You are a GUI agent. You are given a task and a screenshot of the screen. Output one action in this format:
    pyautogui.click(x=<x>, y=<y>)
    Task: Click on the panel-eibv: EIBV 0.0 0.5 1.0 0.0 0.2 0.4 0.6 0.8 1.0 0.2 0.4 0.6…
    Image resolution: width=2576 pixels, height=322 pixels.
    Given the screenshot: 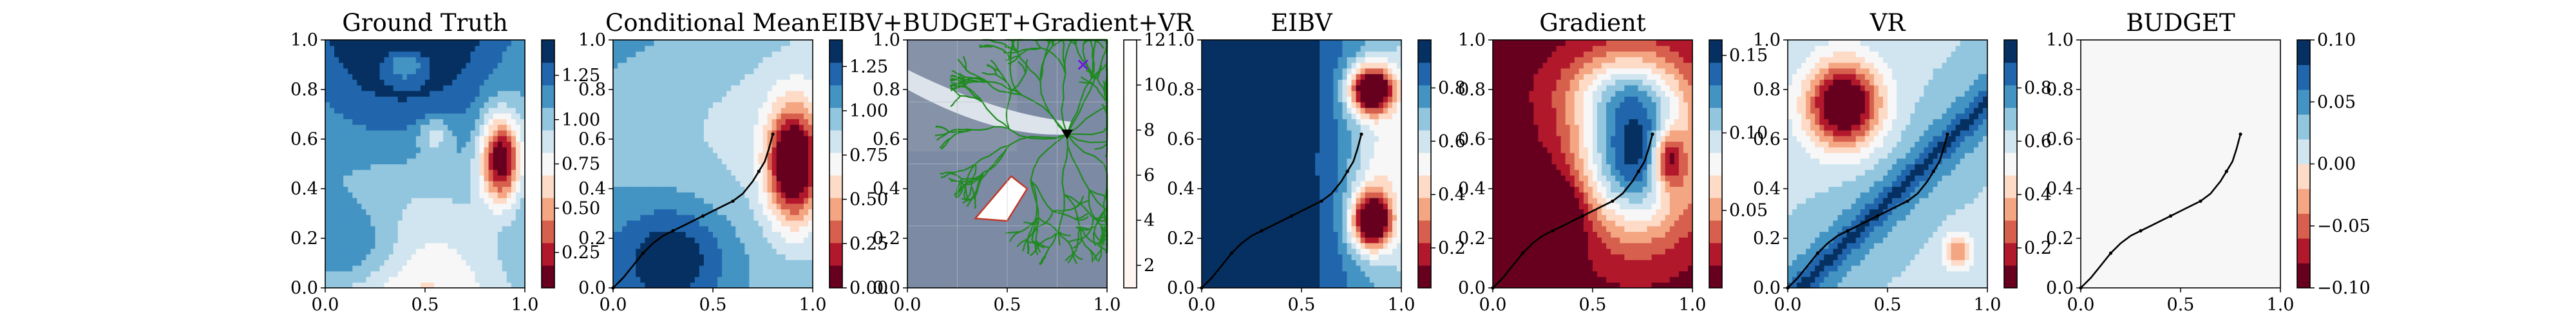 What is the action you would take?
    pyautogui.click(x=1317, y=162)
    